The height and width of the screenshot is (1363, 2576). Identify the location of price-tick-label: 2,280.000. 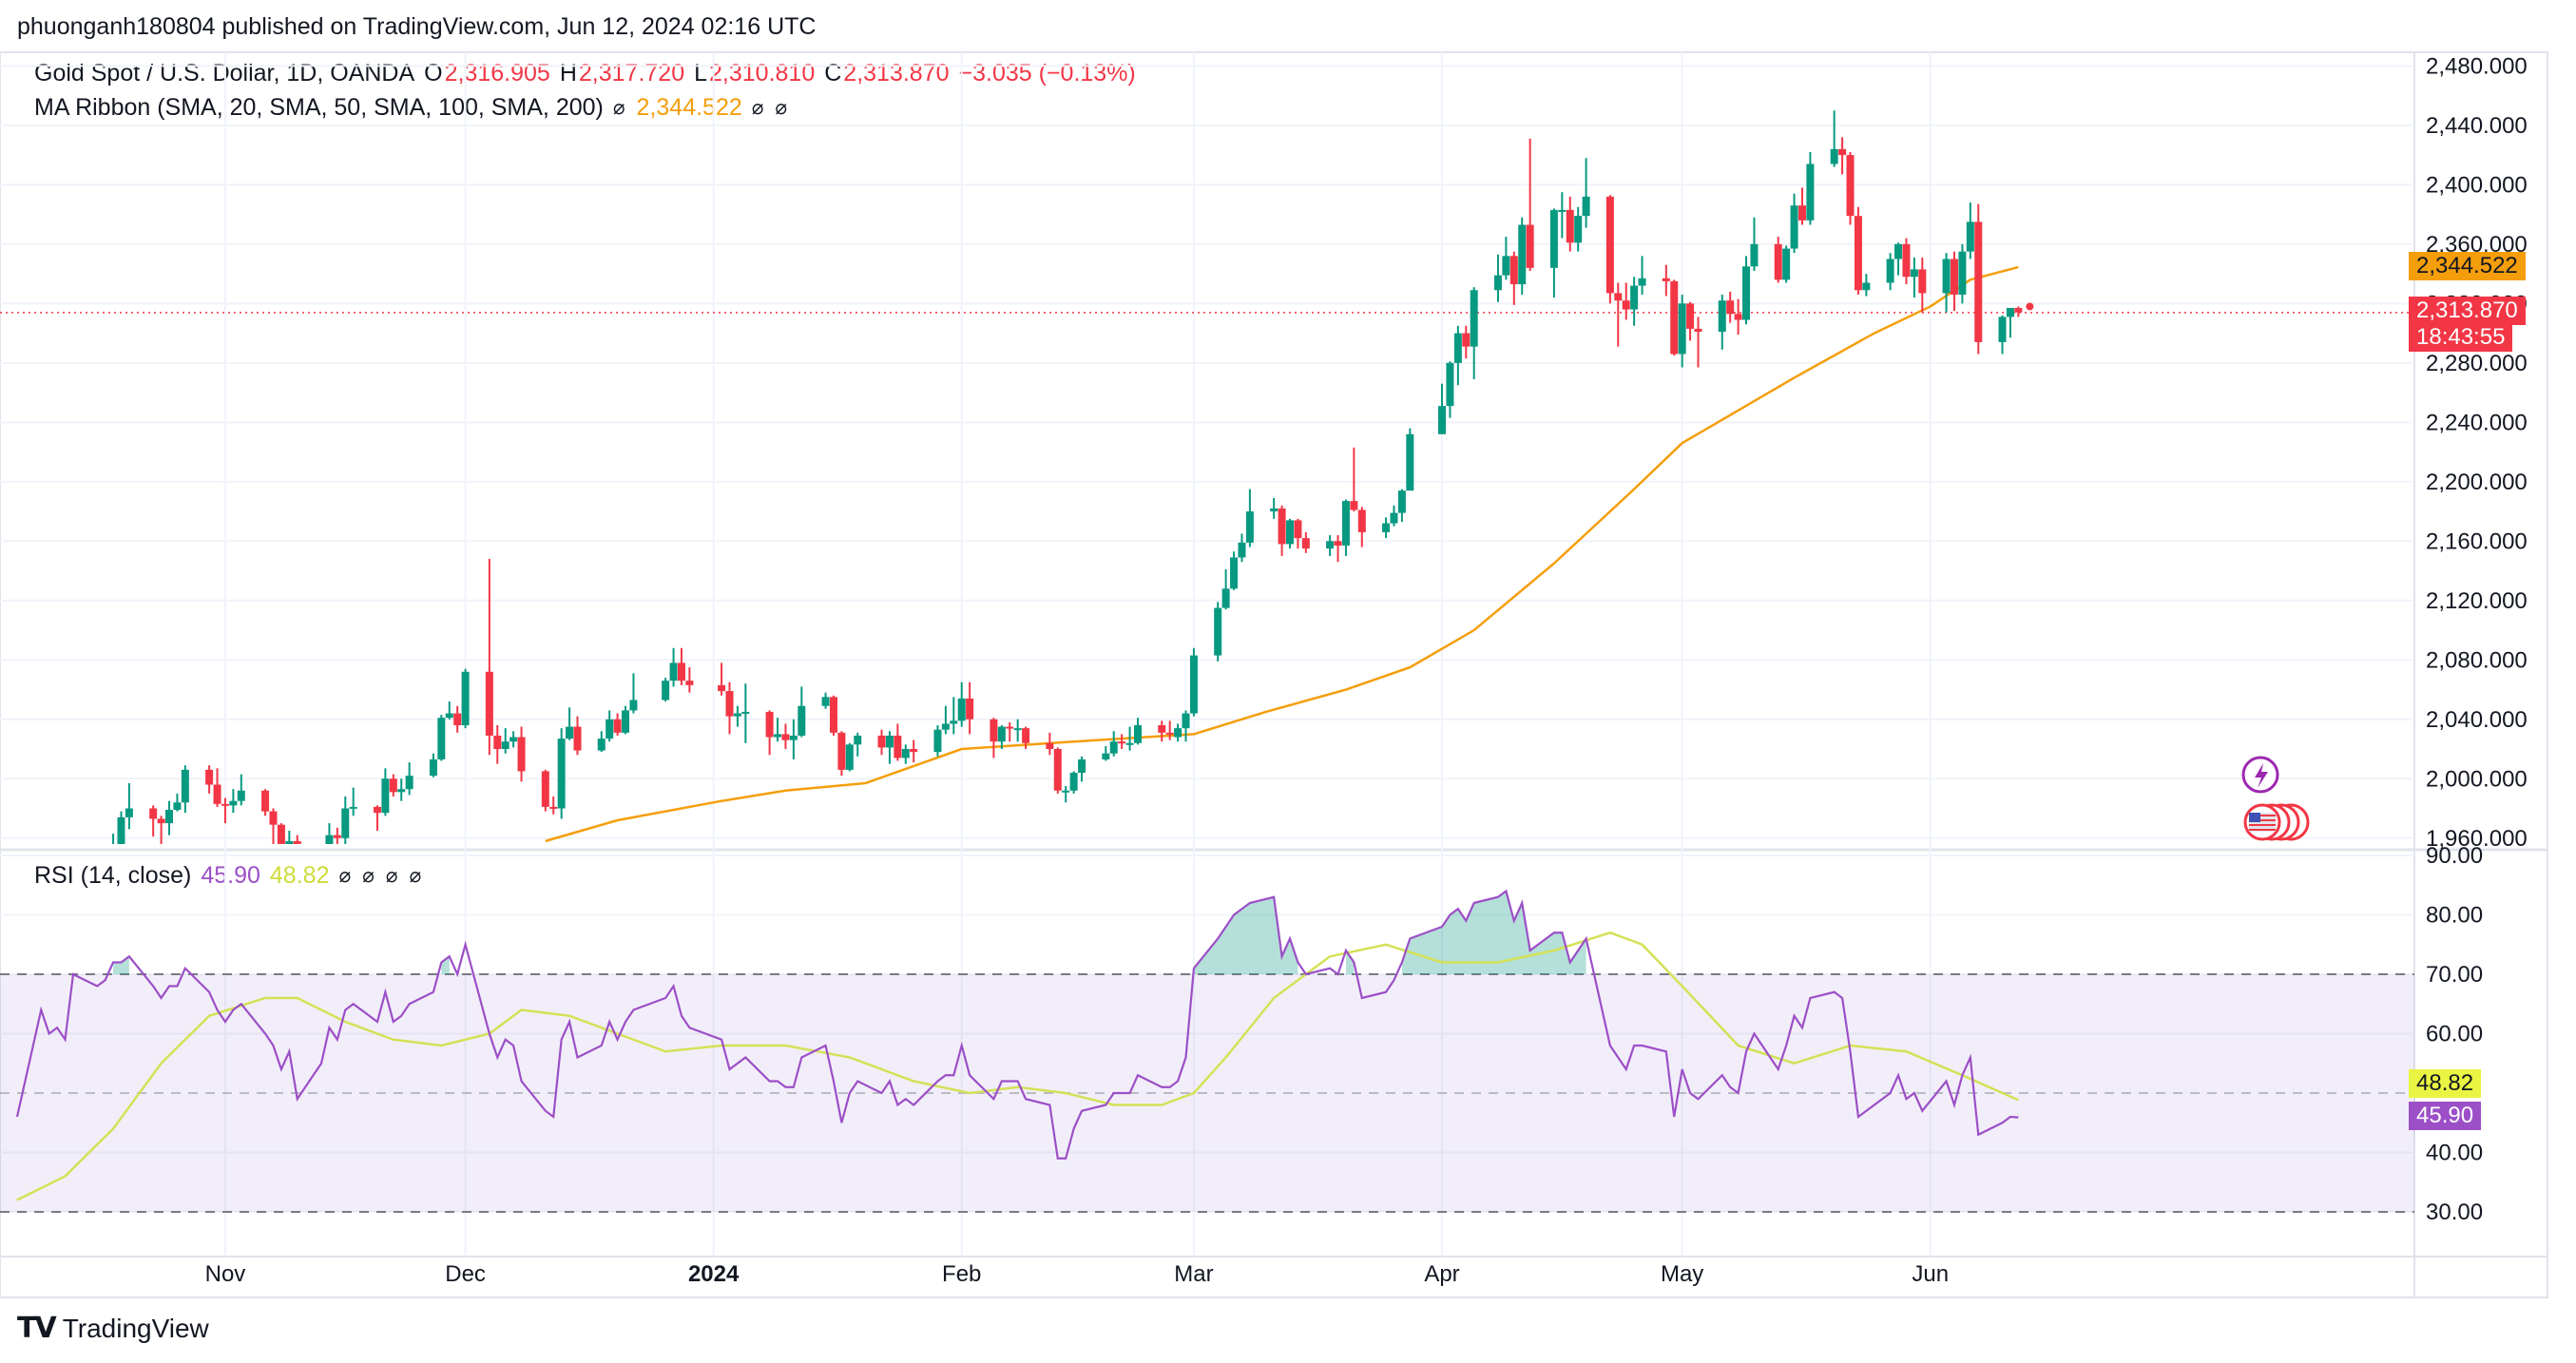
(2477, 363).